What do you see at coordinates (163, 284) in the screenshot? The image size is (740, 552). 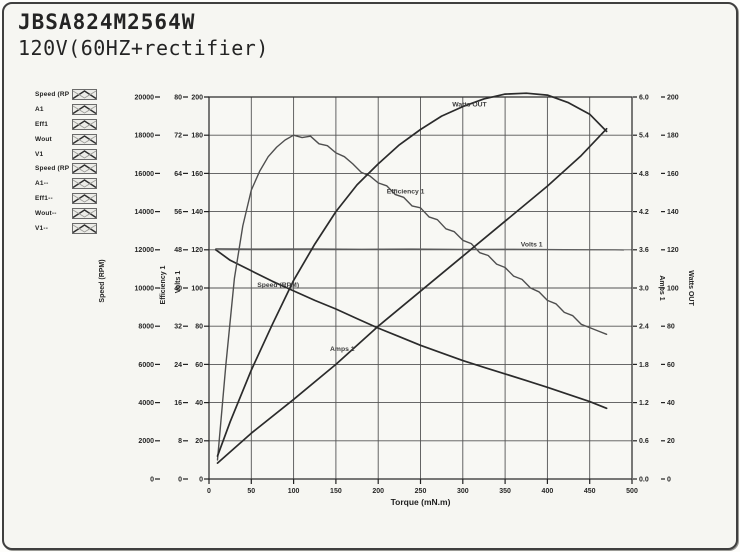 I see `y-axis-title-eff: Efficiency 1` at bounding box center [163, 284].